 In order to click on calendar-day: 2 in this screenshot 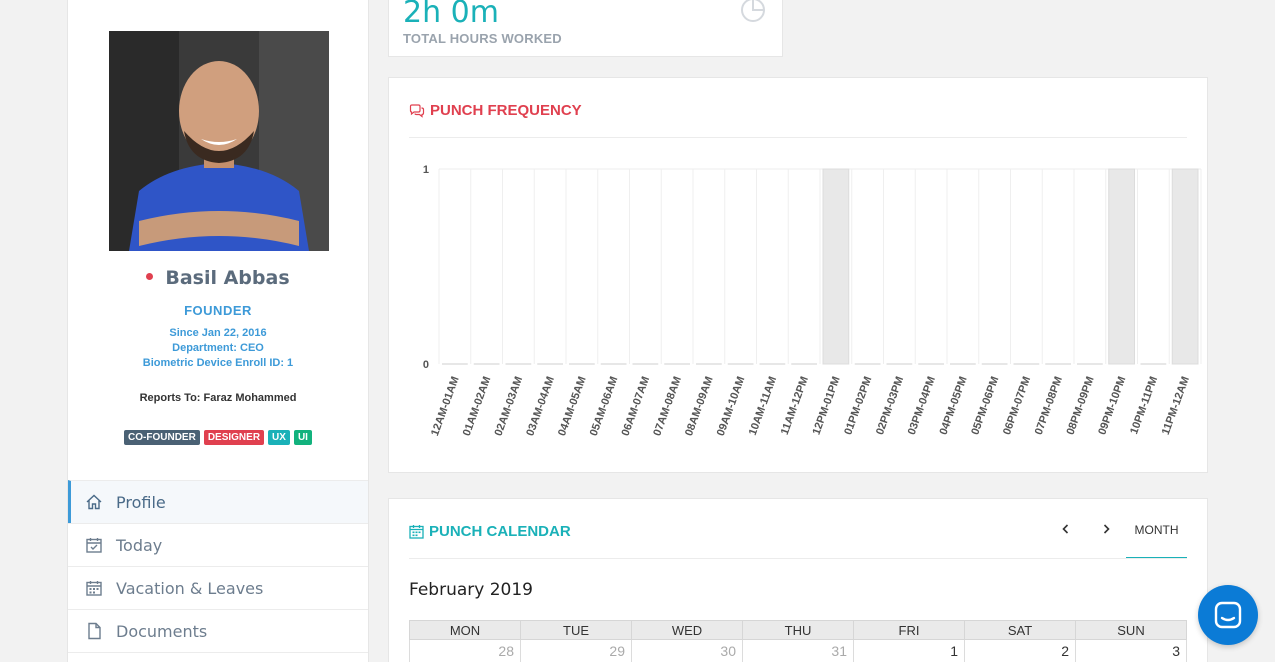, I will do `click(1020, 651)`.